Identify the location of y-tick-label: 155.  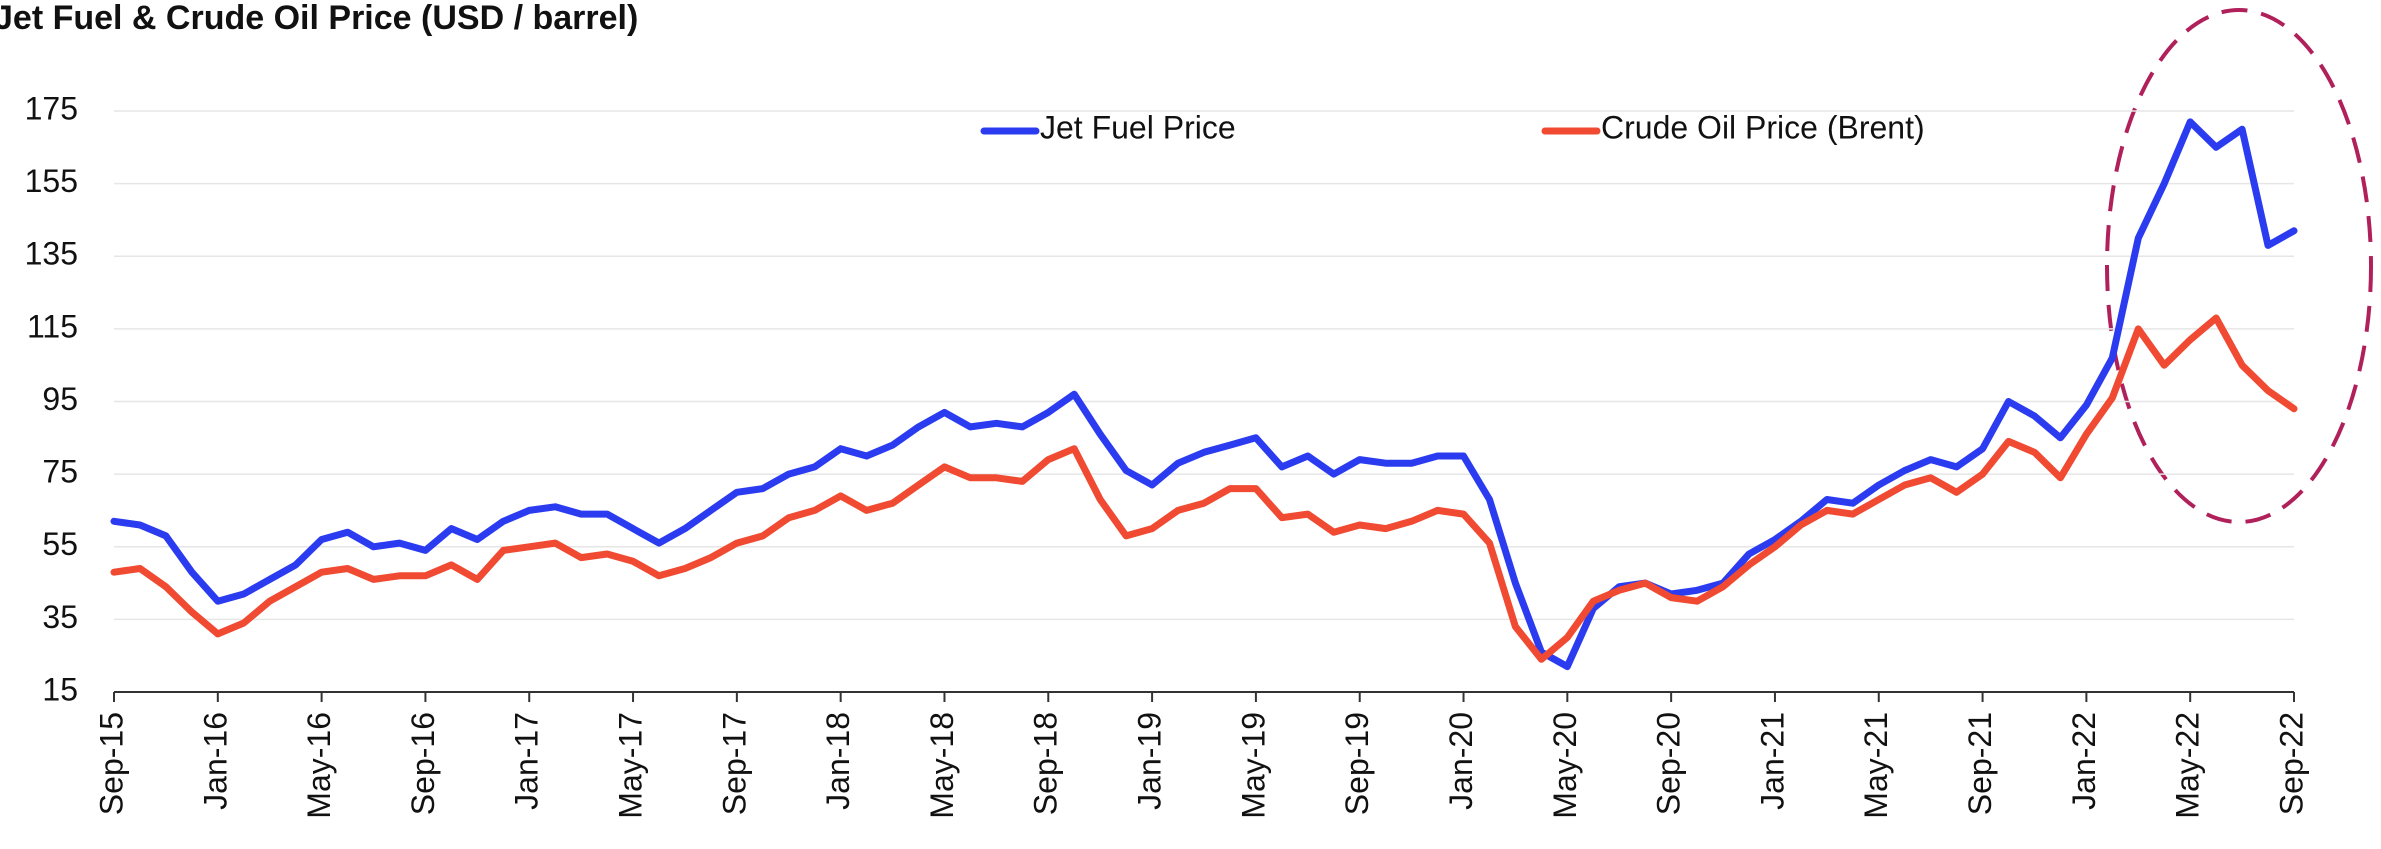
(51, 181).